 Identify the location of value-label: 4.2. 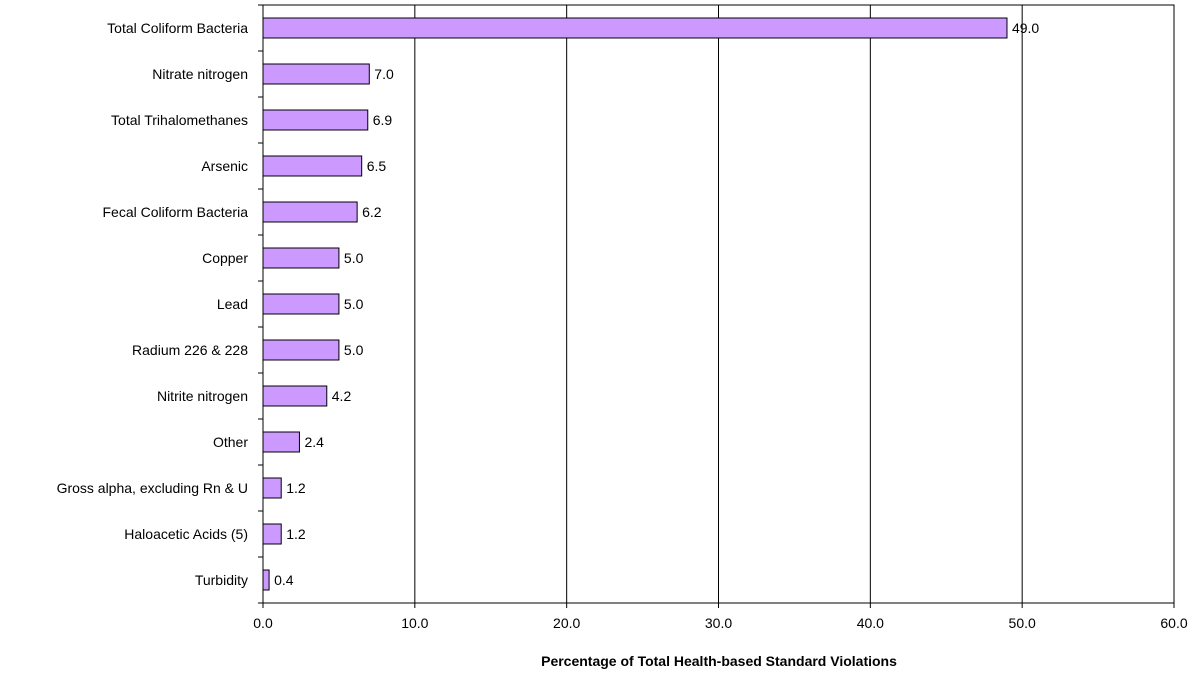
(342, 396).